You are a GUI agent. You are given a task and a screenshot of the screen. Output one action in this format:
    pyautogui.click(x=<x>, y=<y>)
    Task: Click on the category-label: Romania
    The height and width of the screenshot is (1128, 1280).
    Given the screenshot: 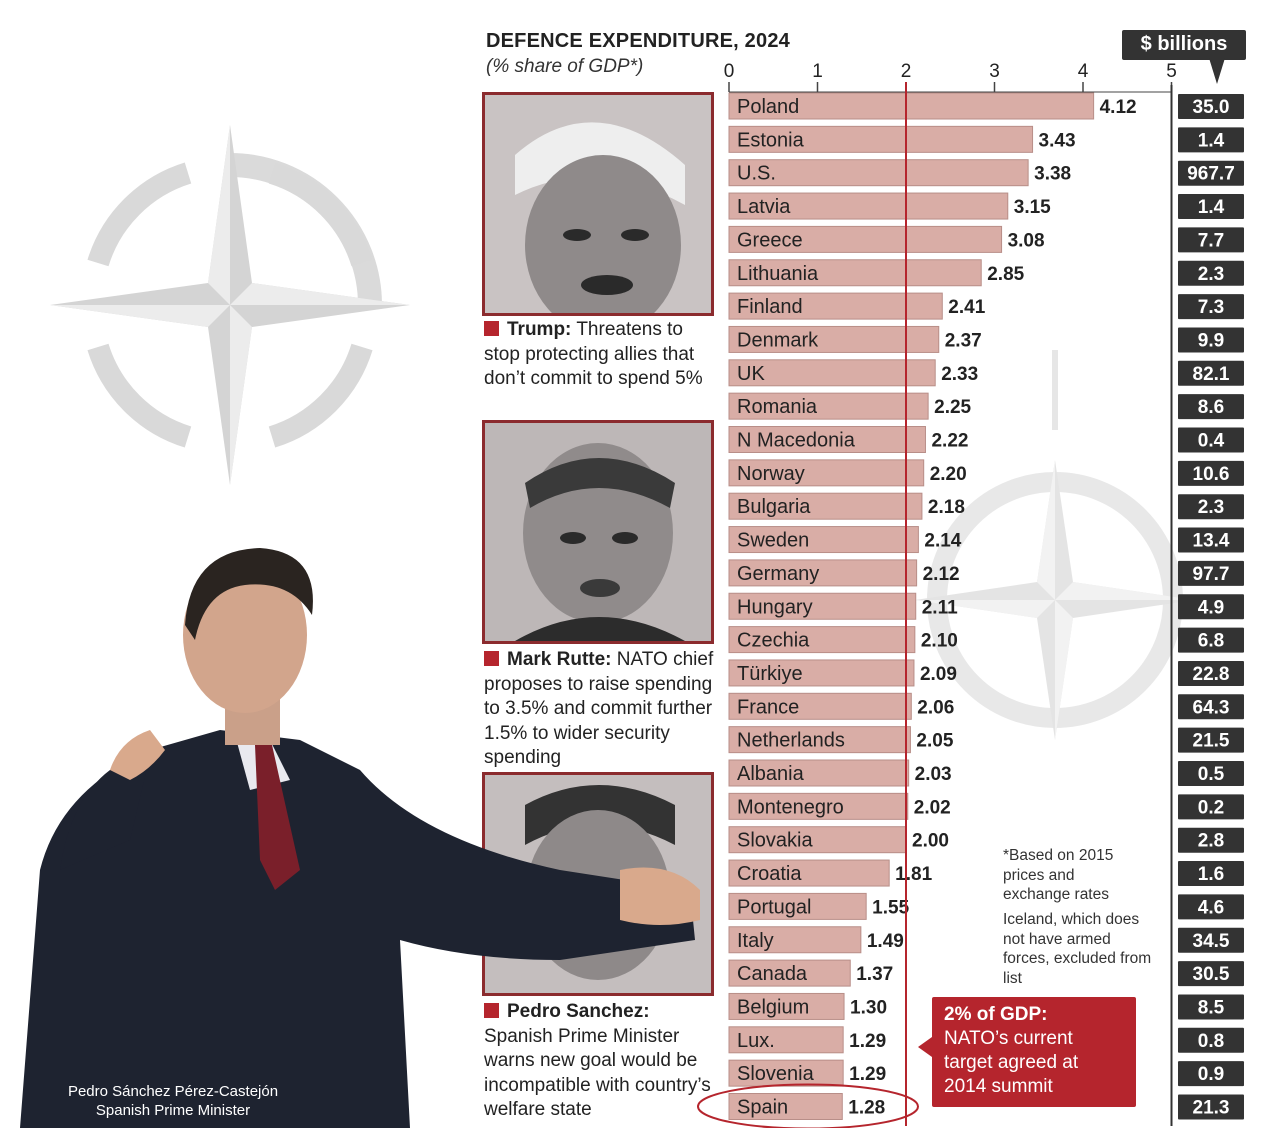 What is the action you would take?
    pyautogui.click(x=777, y=407)
    